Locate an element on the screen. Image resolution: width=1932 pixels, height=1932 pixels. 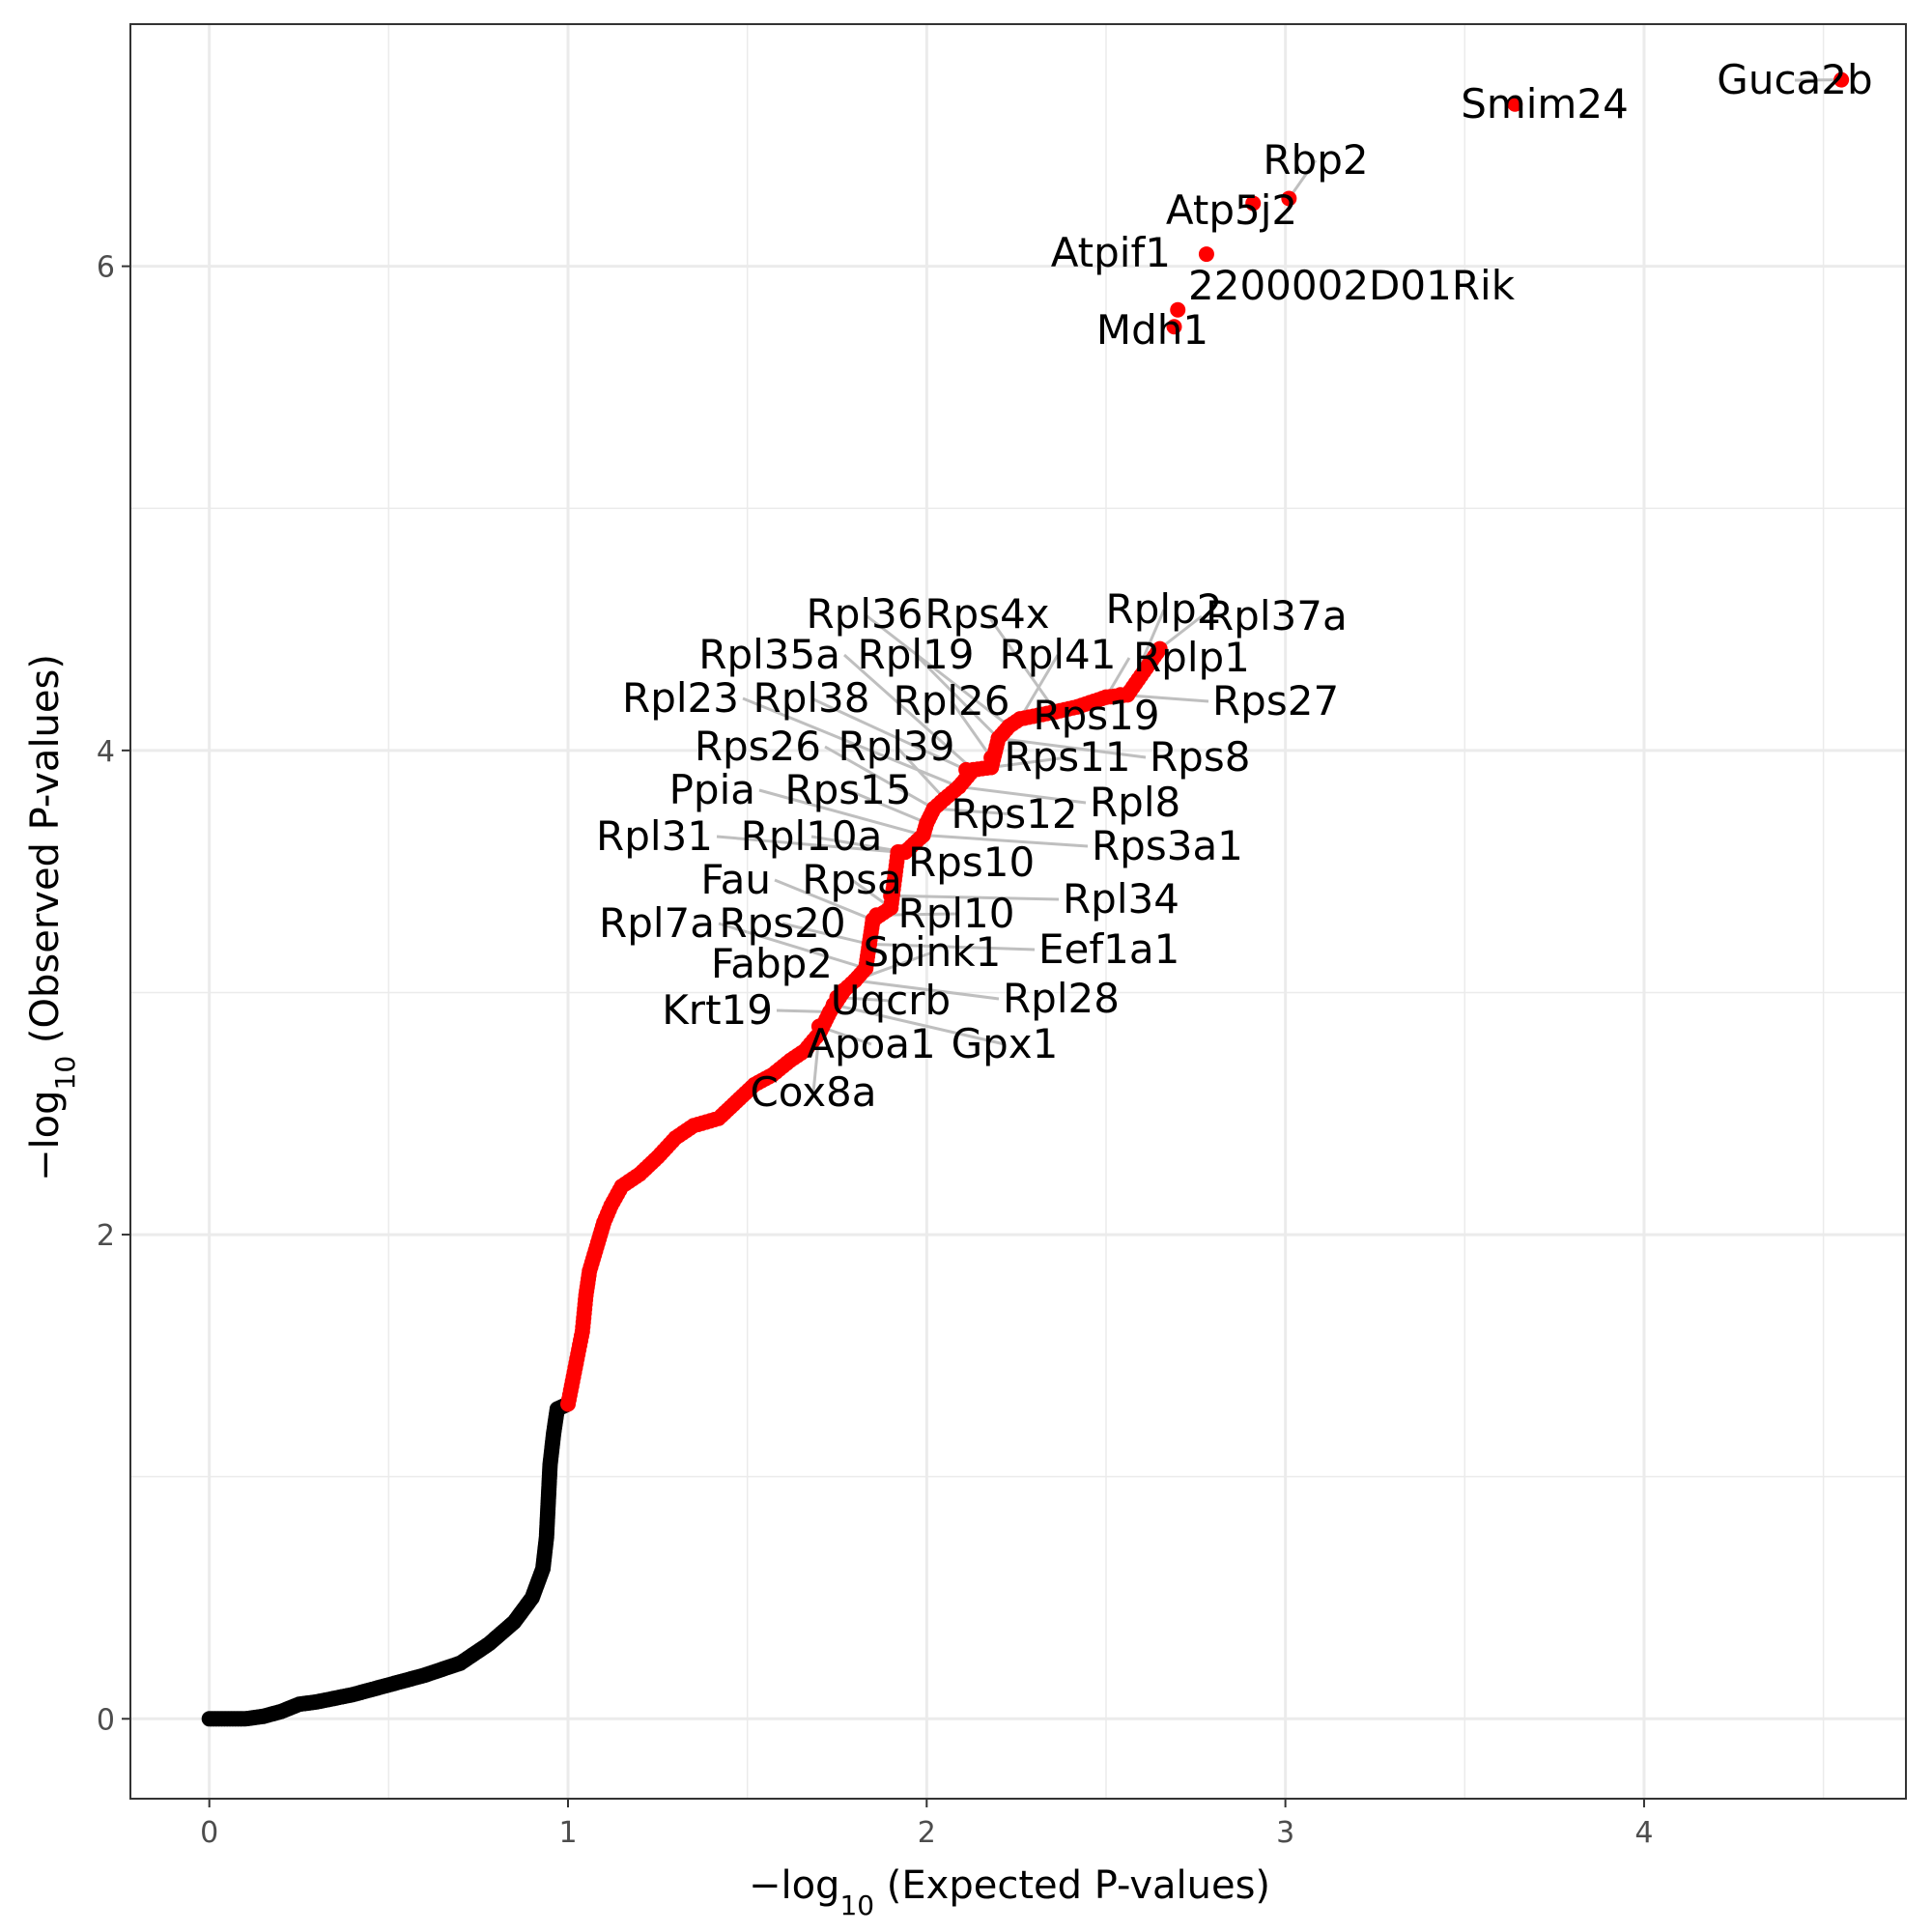
gene-label: Gpx1 is located at coordinates (1005, 1043).